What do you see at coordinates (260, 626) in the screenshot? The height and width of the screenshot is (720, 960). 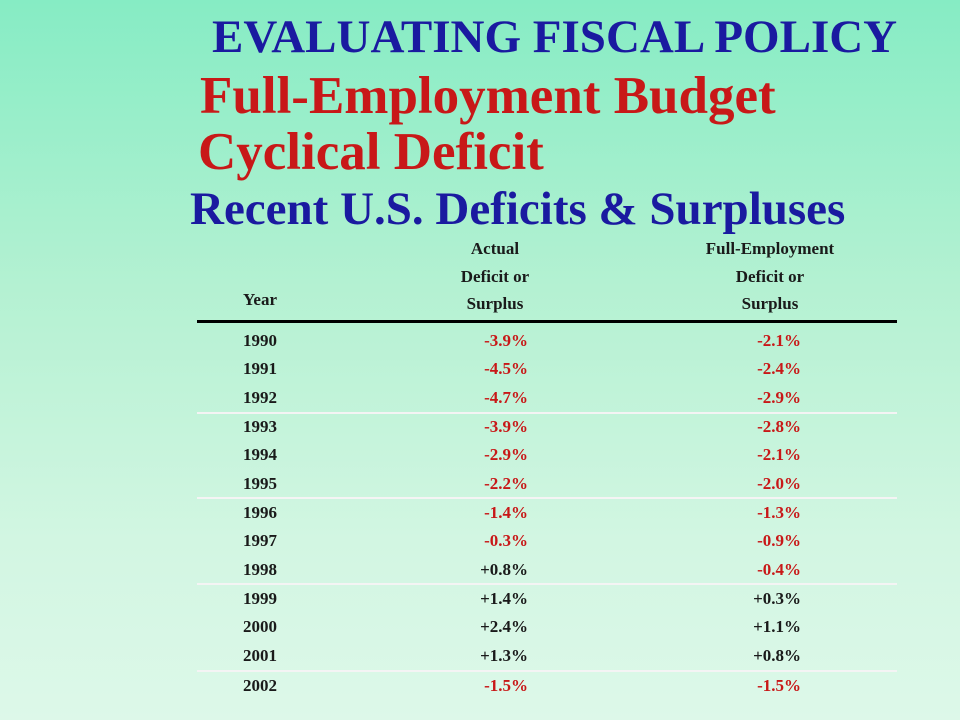 I see `cell-year: 2000` at bounding box center [260, 626].